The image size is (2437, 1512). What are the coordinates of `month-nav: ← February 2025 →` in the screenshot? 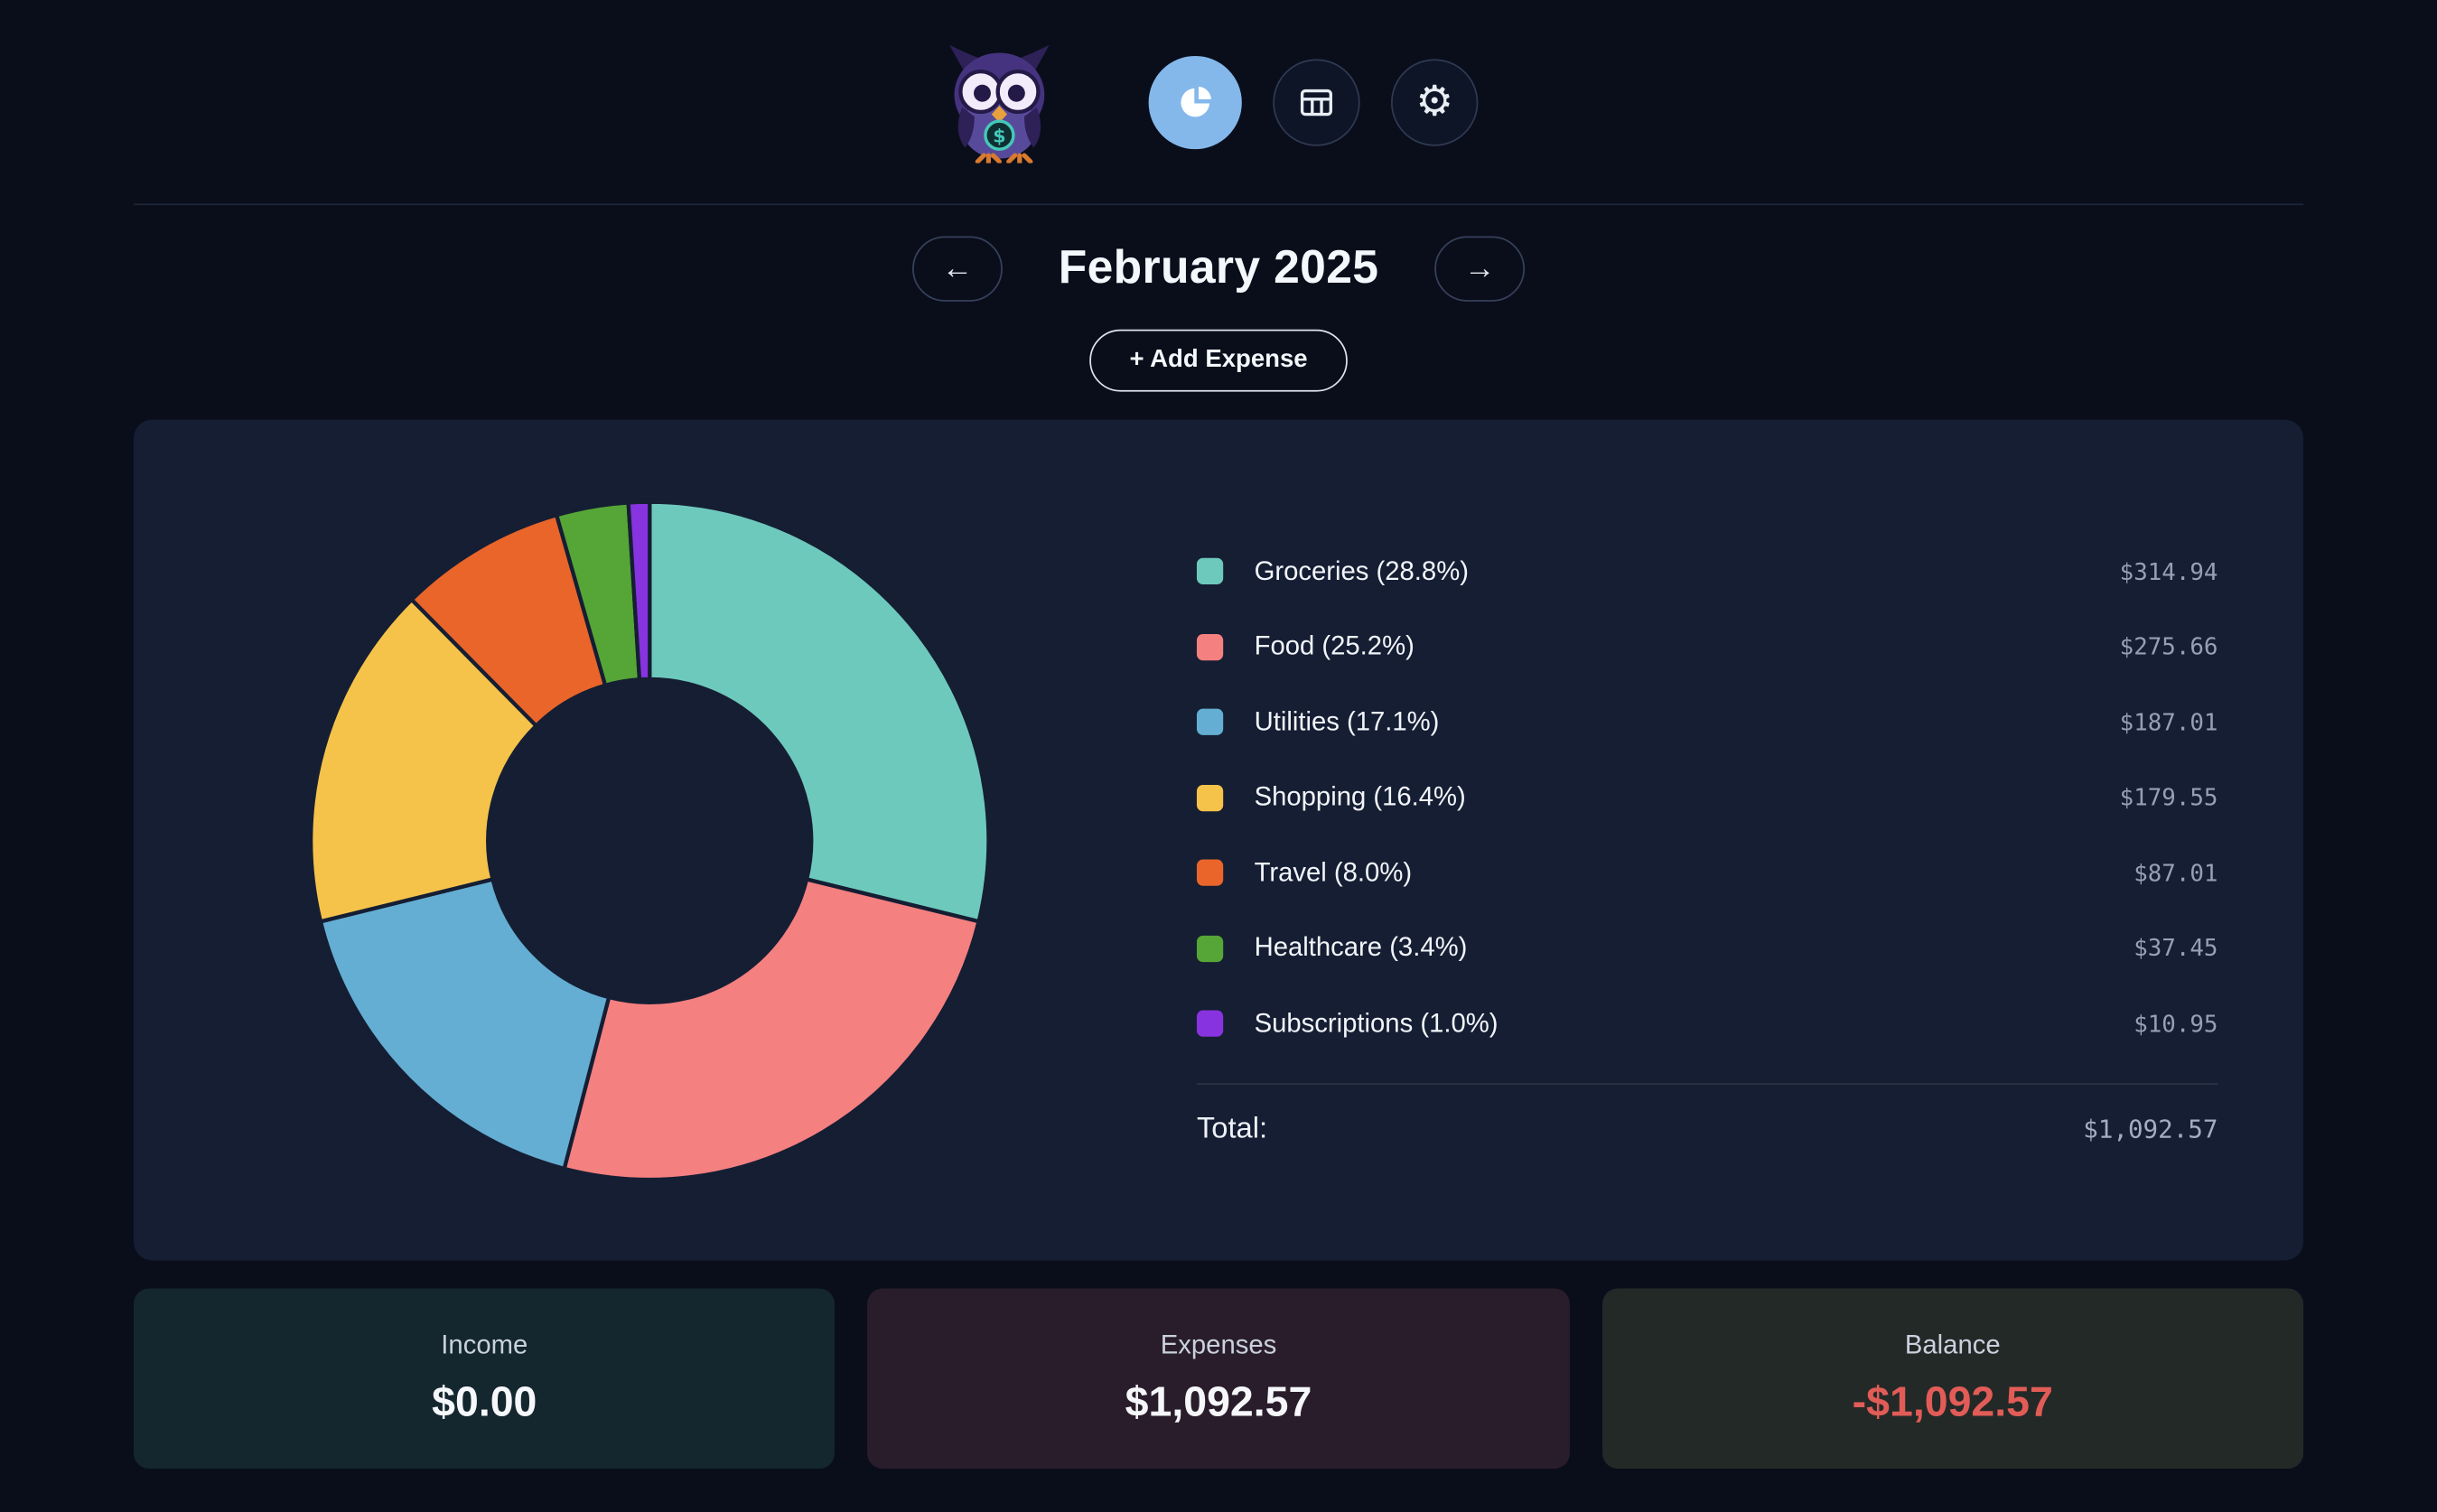 It's located at (1218, 269).